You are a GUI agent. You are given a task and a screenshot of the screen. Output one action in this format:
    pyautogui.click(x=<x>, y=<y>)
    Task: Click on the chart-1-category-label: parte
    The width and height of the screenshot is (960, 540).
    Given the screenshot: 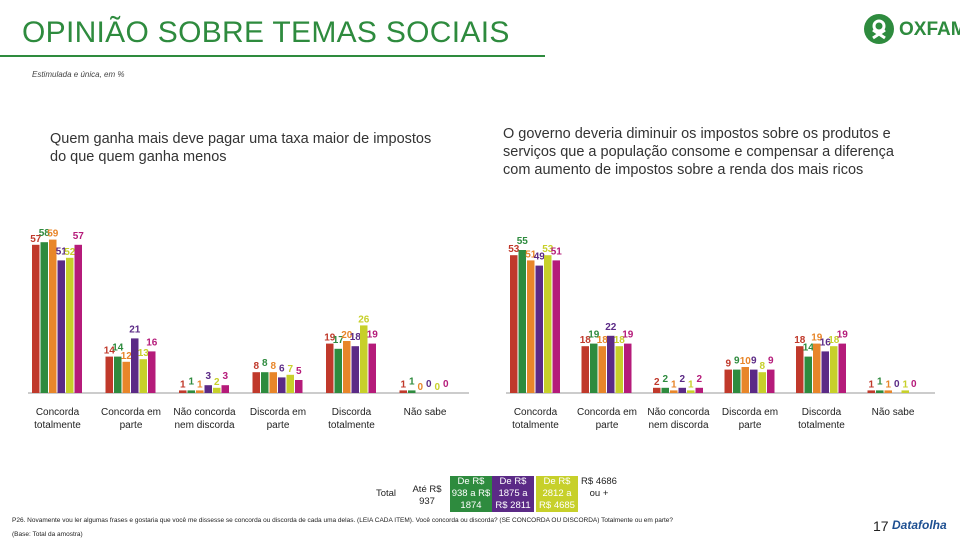 What is the action you would take?
    pyautogui.click(x=131, y=425)
    